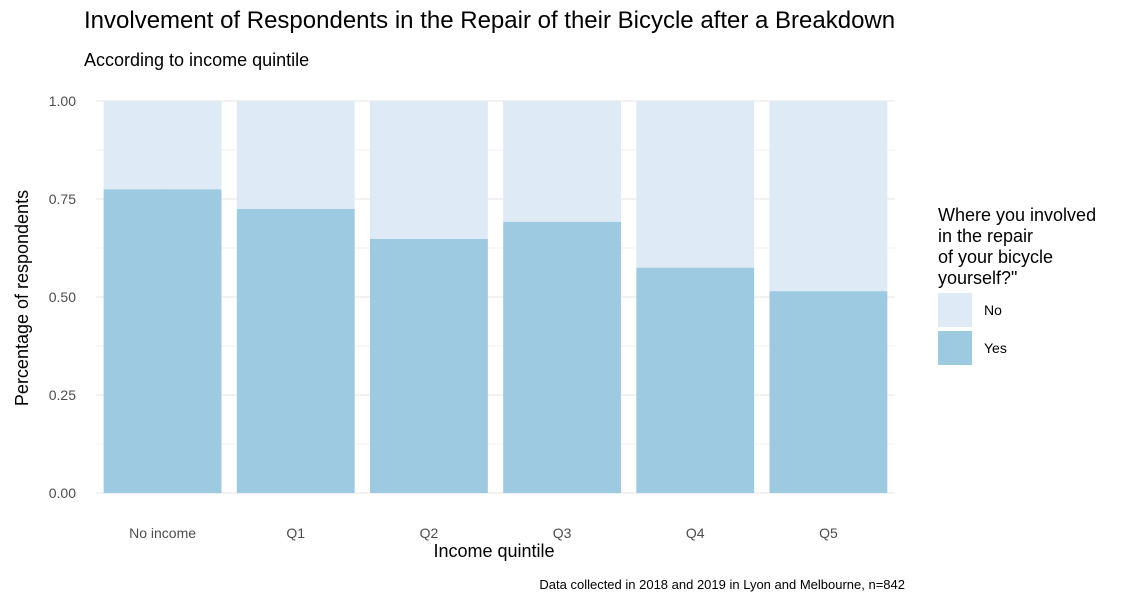 The width and height of the screenshot is (1148, 606). What do you see at coordinates (62, 101) in the screenshot?
I see `y-tick-label: 1.00` at bounding box center [62, 101].